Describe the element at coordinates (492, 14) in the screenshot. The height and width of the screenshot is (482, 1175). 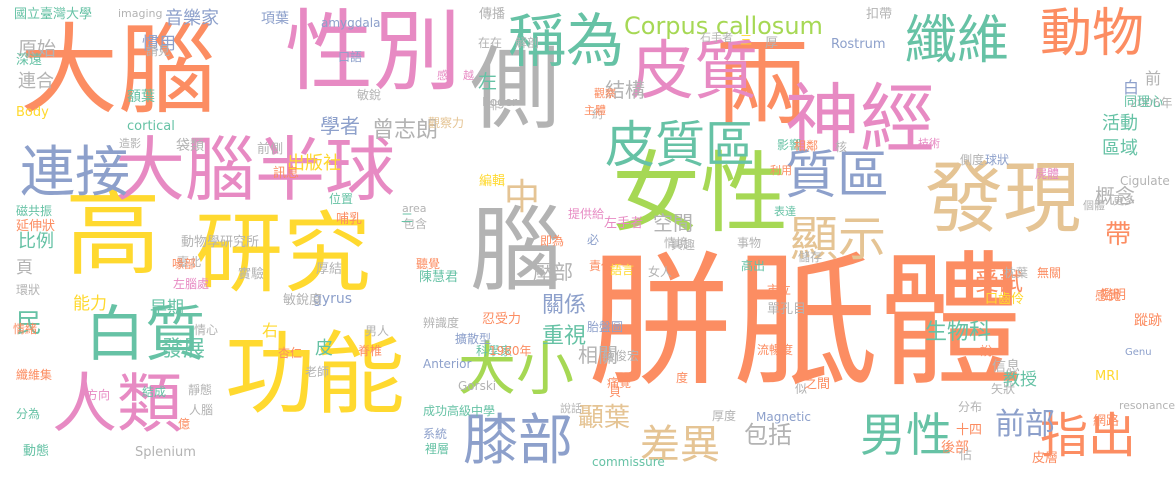
I see `cloud-word: 傳播` at that location.